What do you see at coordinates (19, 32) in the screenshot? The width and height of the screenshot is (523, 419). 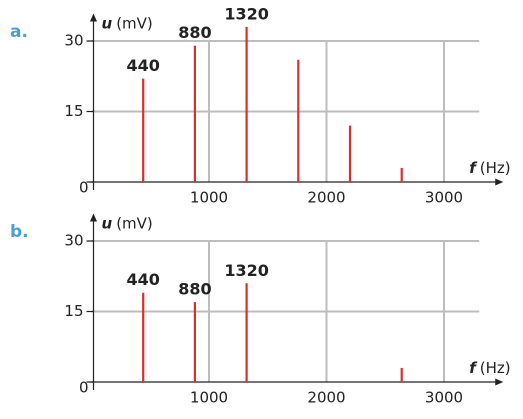 I see `panel-label: a.` at bounding box center [19, 32].